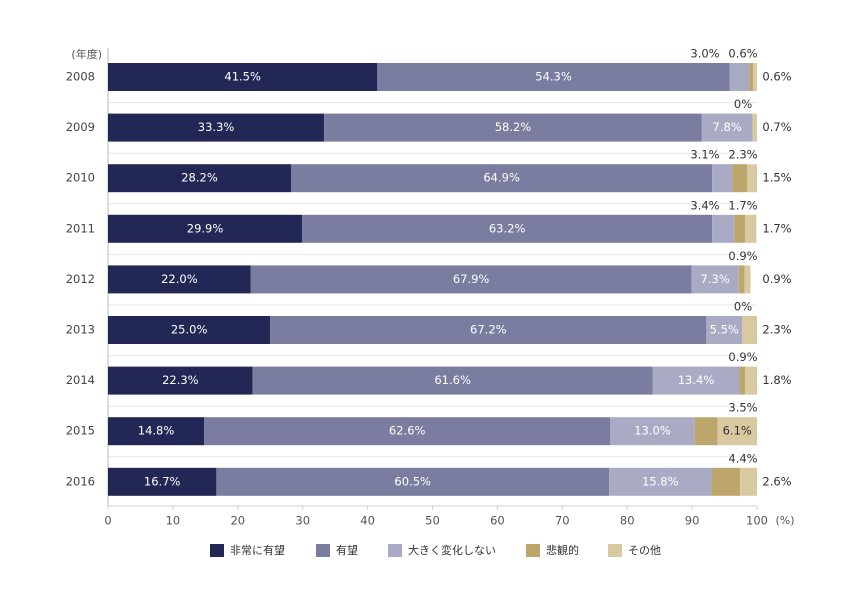 The height and width of the screenshot is (614, 860). What do you see at coordinates (199, 178) in the screenshot?
I see `bar-value-label: 28.2%` at bounding box center [199, 178].